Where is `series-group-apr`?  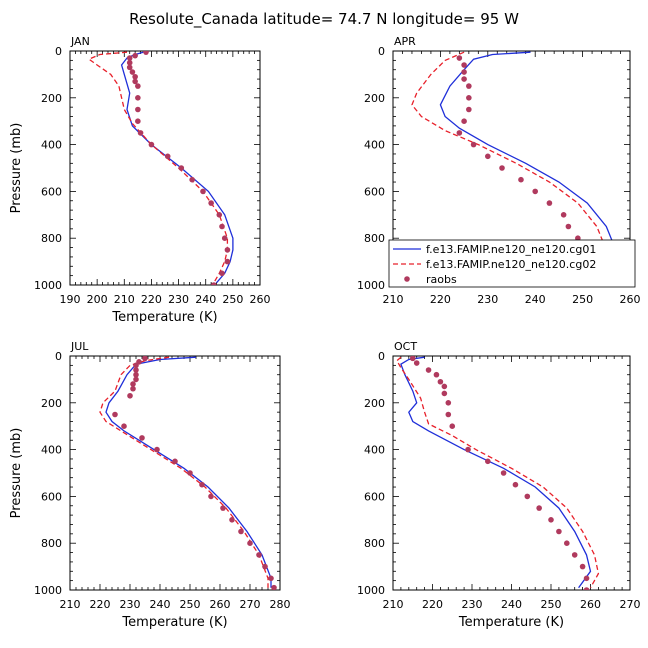
series-group-apr is located at coordinates (516, 168).